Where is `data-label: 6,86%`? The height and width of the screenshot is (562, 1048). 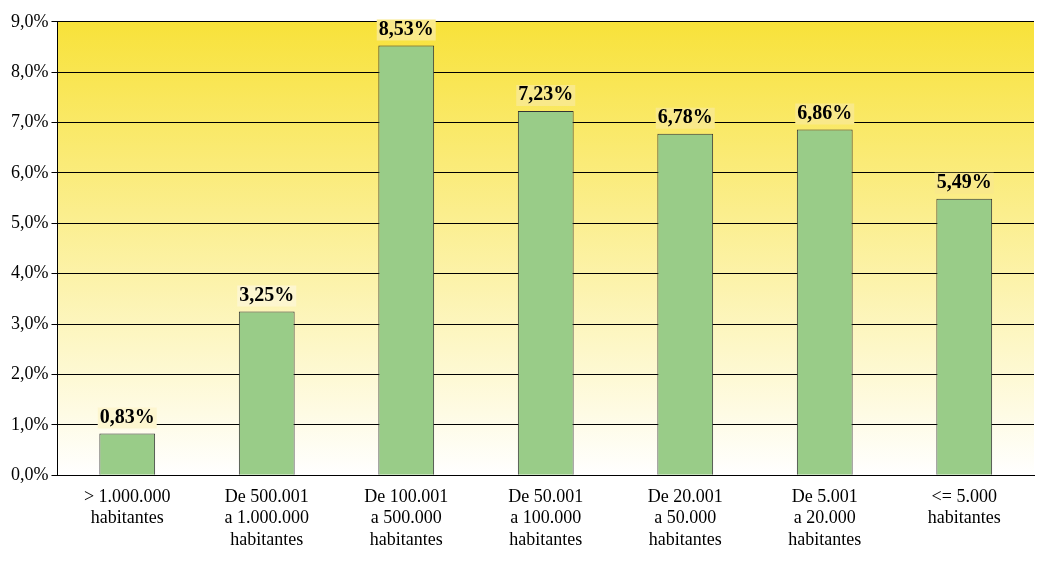 data-label: 6,86% is located at coordinates (825, 111).